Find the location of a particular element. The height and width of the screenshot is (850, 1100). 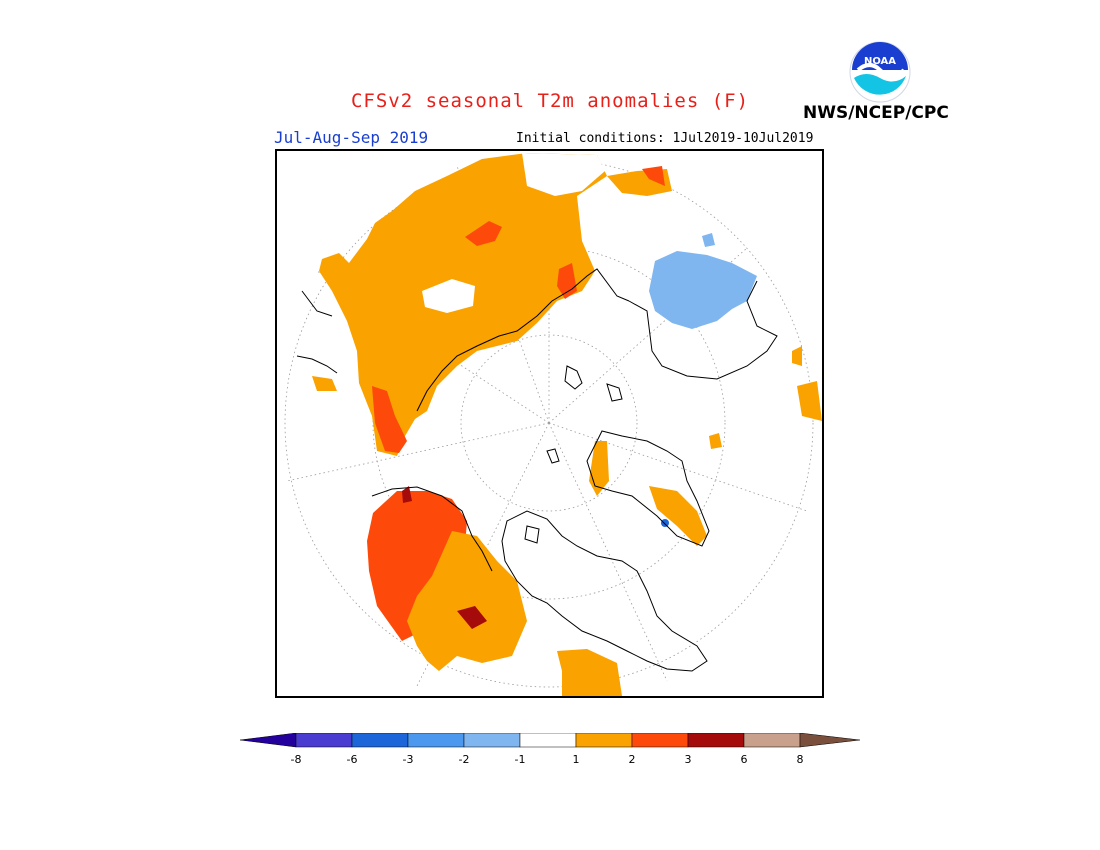

legend-arrow-high is located at coordinates (830, 740).